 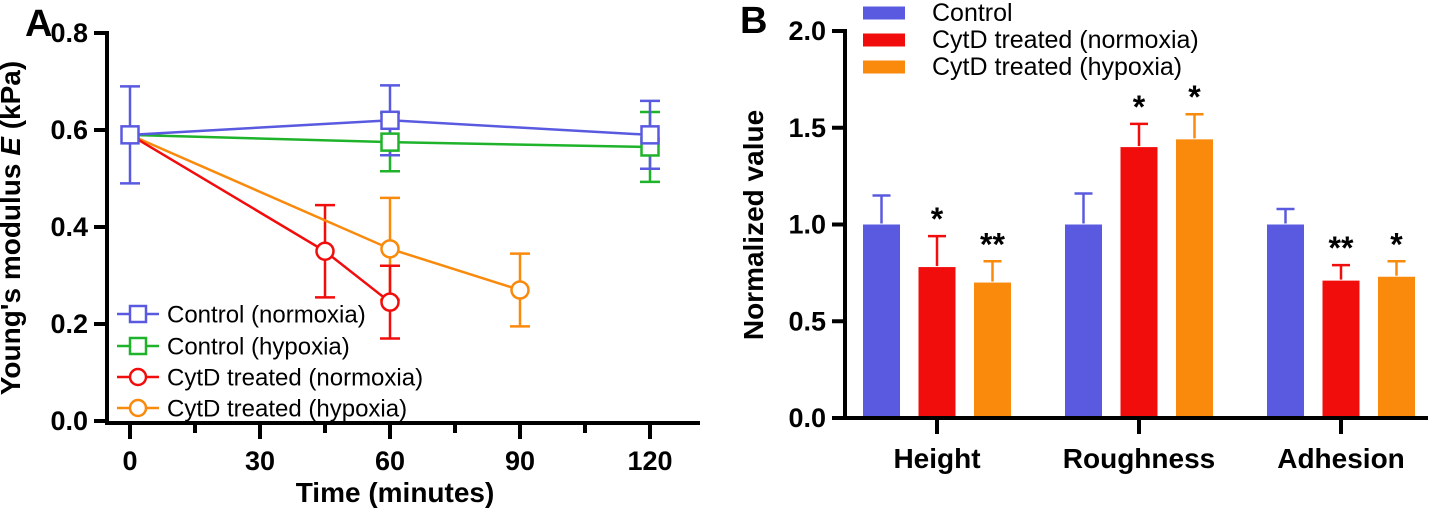 What do you see at coordinates (753, 21) in the screenshot?
I see `panel-b-label: B` at bounding box center [753, 21].